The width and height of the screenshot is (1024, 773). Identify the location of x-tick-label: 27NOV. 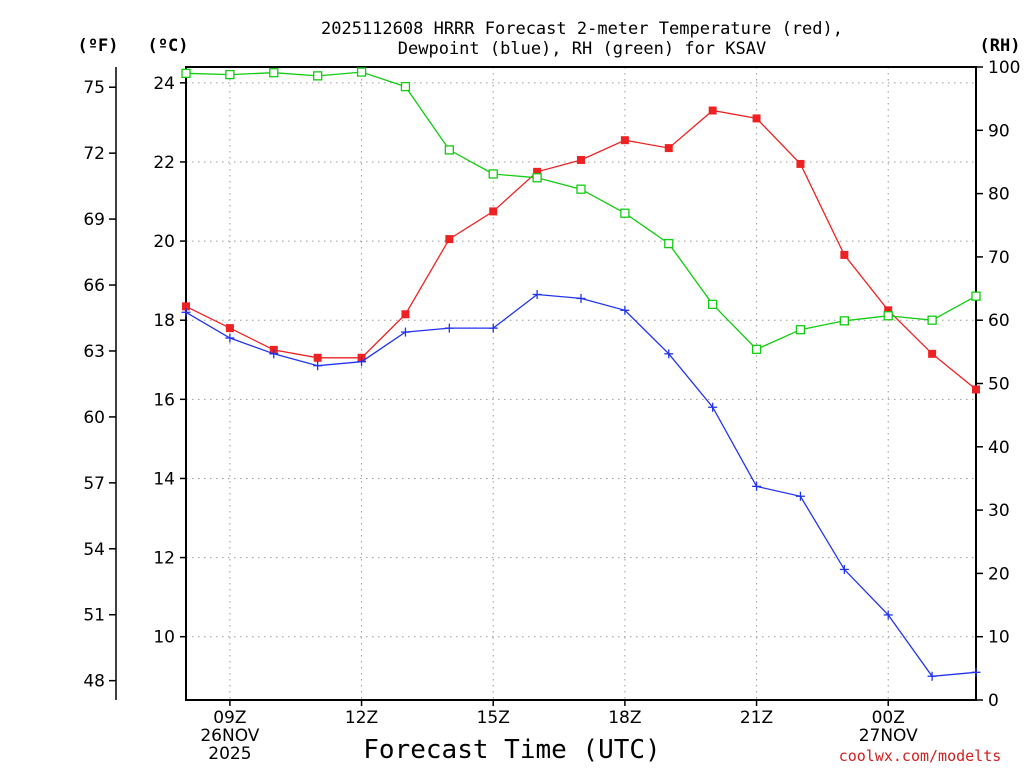
(888, 736).